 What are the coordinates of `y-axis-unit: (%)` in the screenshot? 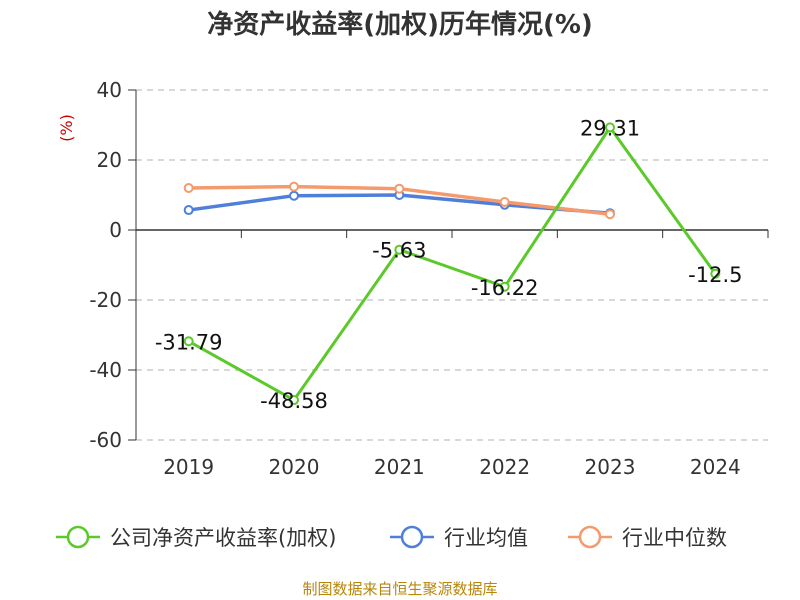 It's located at (66, 128).